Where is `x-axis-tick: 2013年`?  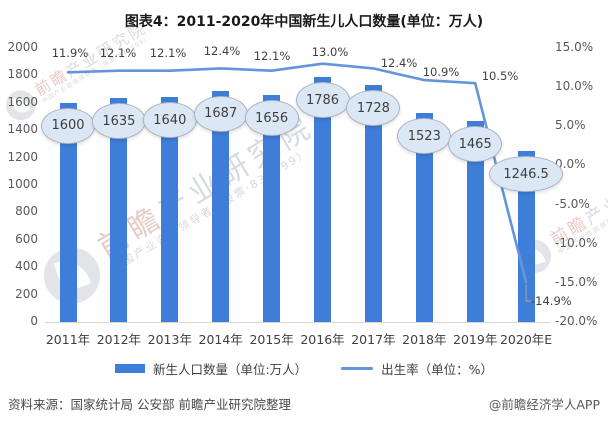 x-axis-tick: 2013年 is located at coordinates (169, 339).